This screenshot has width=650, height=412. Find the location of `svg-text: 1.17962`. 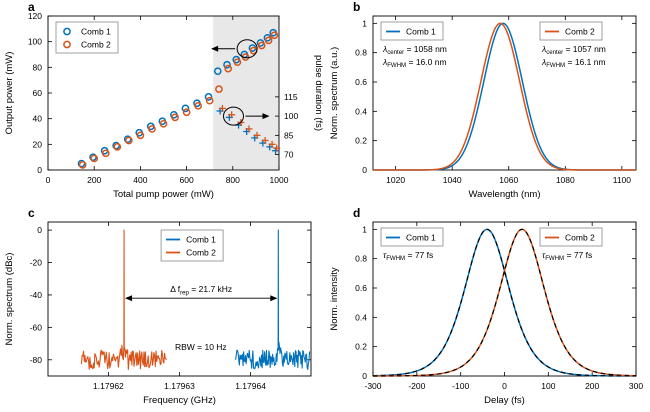

svg-text: 1.17962 is located at coordinates (108, 386).